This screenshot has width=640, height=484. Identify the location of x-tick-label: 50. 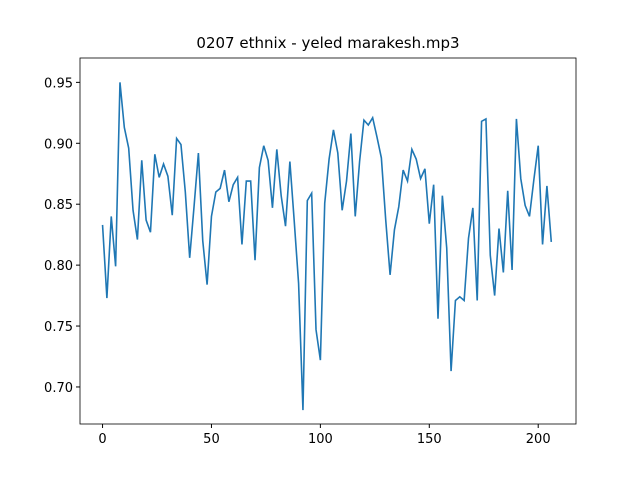
(211, 439).